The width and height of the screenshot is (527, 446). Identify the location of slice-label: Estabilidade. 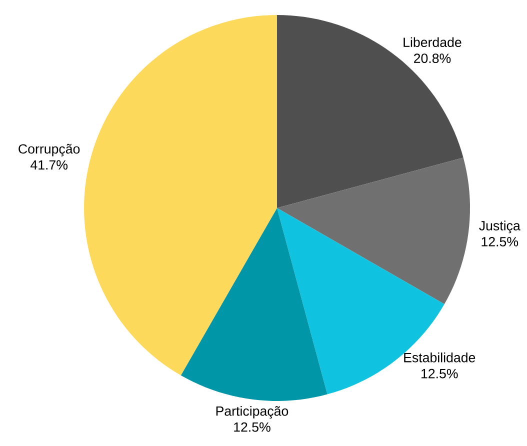
(440, 357).